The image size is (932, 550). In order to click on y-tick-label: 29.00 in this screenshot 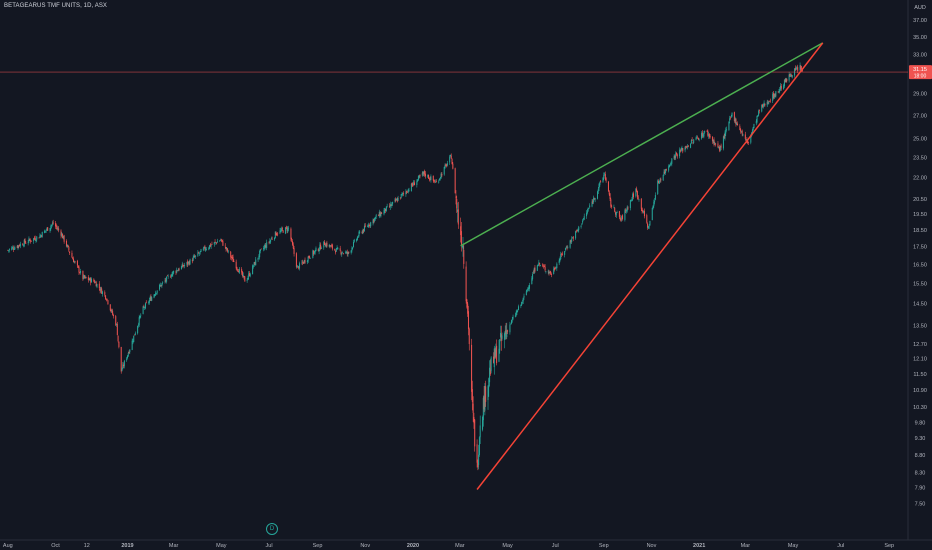, I will do `click(920, 95)`.